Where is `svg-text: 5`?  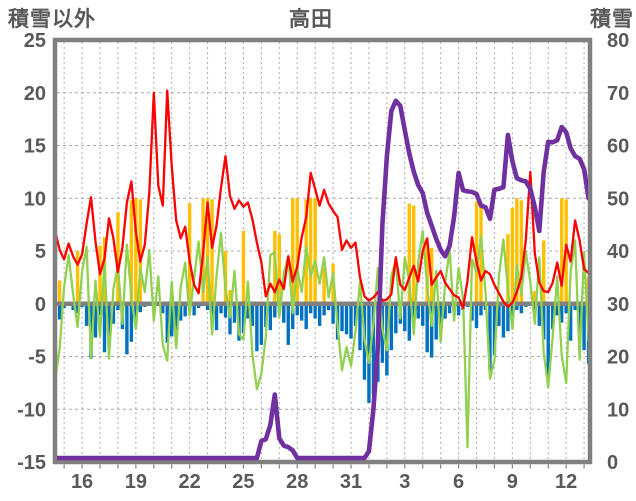
svg-text: 5 is located at coordinates (40, 252).